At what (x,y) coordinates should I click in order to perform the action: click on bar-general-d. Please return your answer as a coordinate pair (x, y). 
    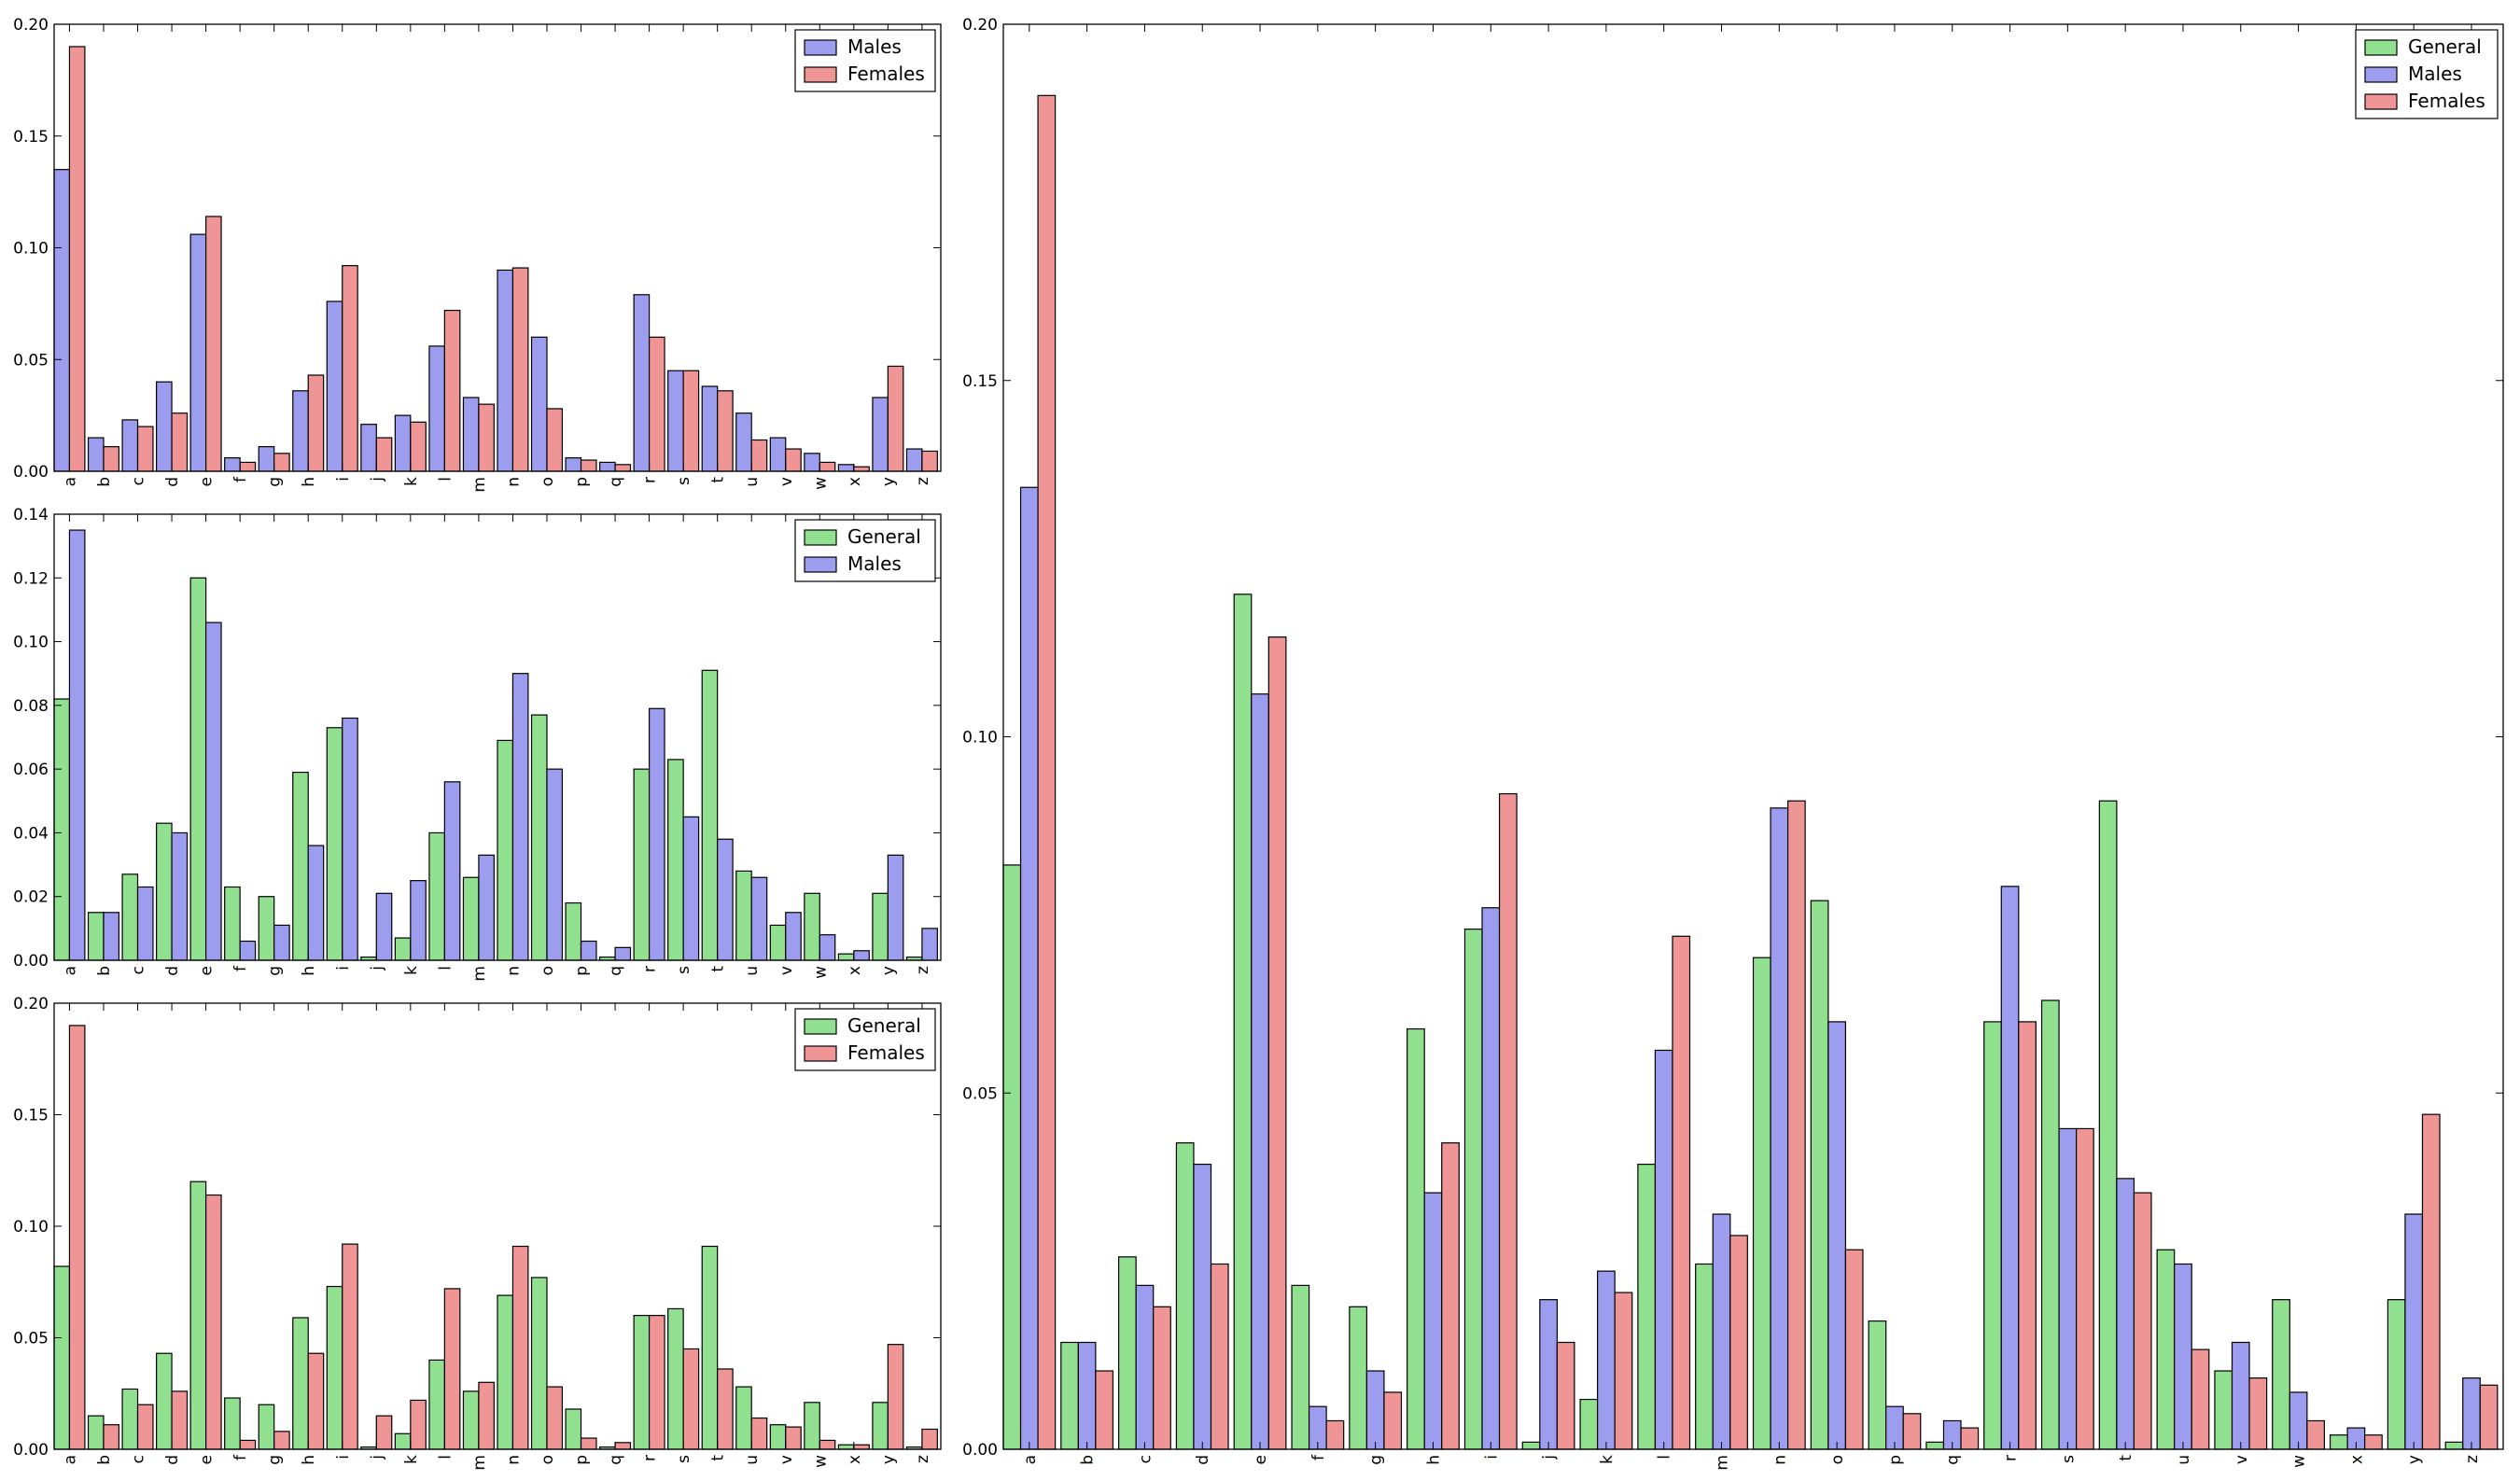
    Looking at the image, I should click on (164, 892).